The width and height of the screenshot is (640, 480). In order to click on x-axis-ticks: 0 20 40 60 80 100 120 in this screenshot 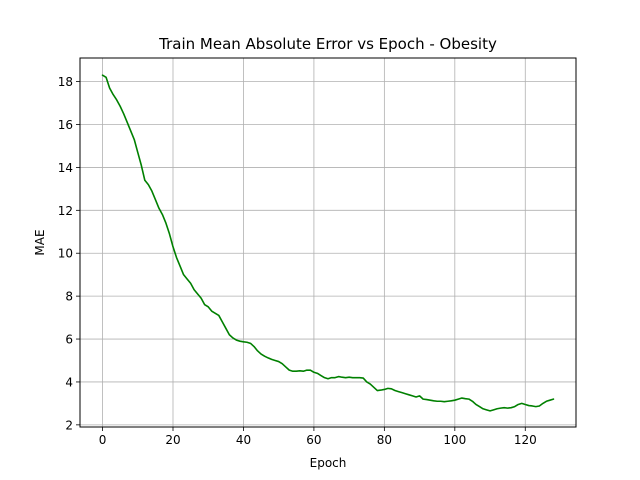, I will do `click(318, 437)`.